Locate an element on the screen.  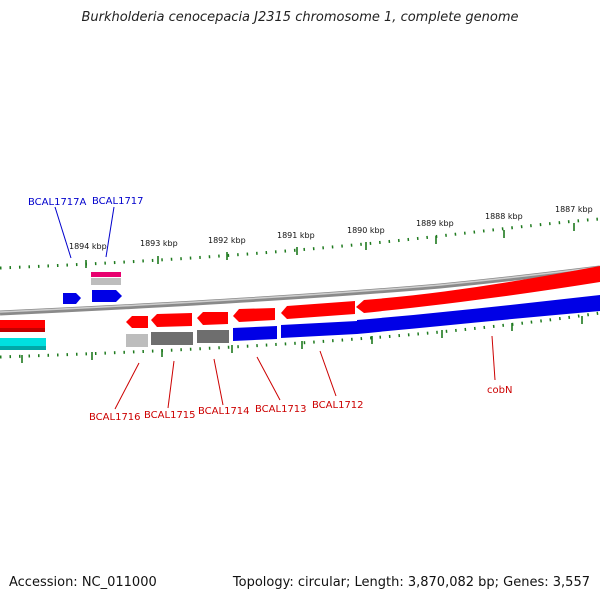
pointer-bcal1714 is located at coordinates (218, 382).